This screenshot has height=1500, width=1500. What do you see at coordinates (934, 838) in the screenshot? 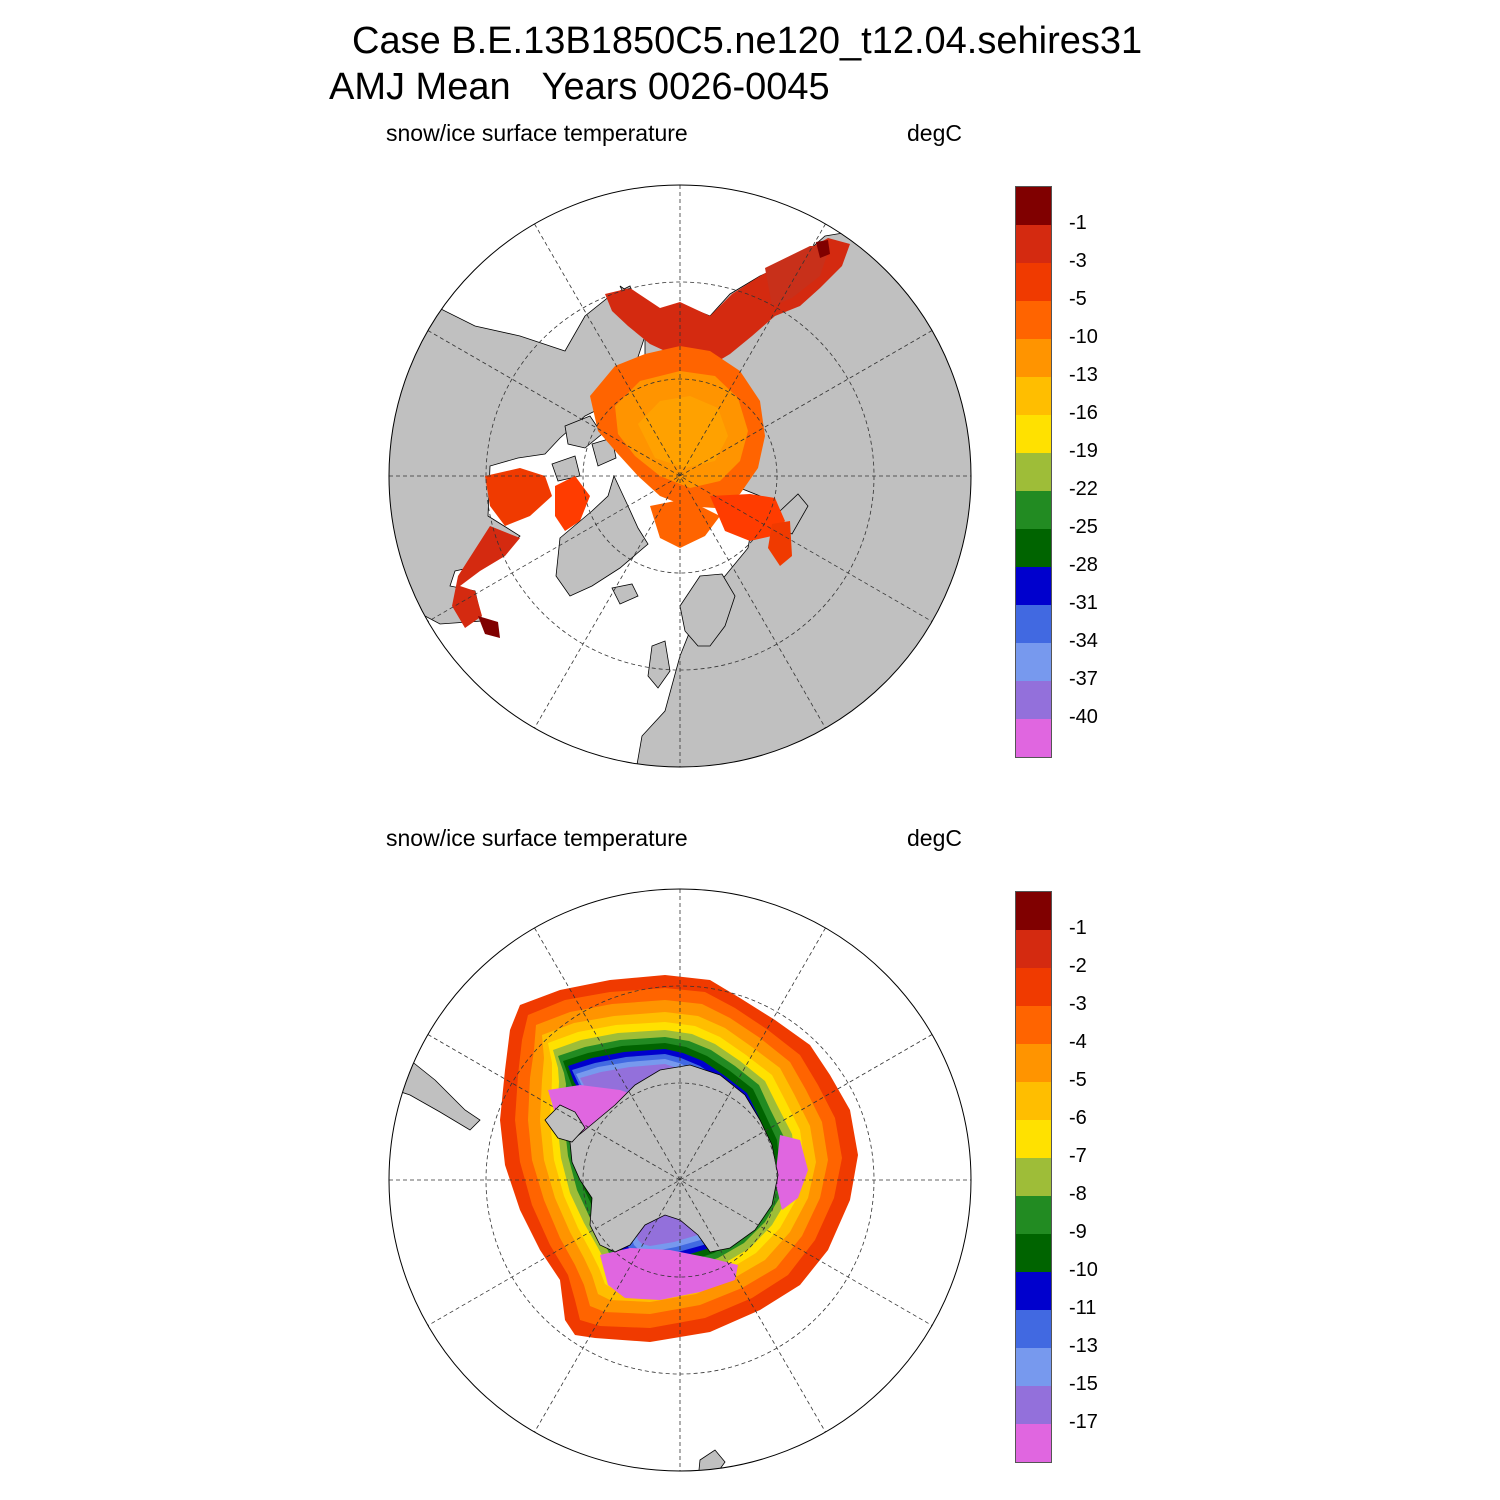
I see `south-units-label: degC` at bounding box center [934, 838].